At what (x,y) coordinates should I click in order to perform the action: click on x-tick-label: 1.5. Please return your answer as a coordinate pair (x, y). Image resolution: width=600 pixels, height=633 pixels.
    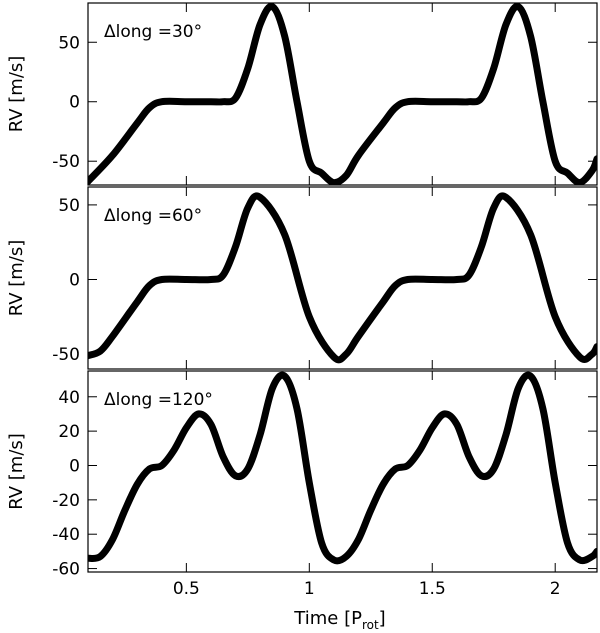
    Looking at the image, I should click on (432, 589).